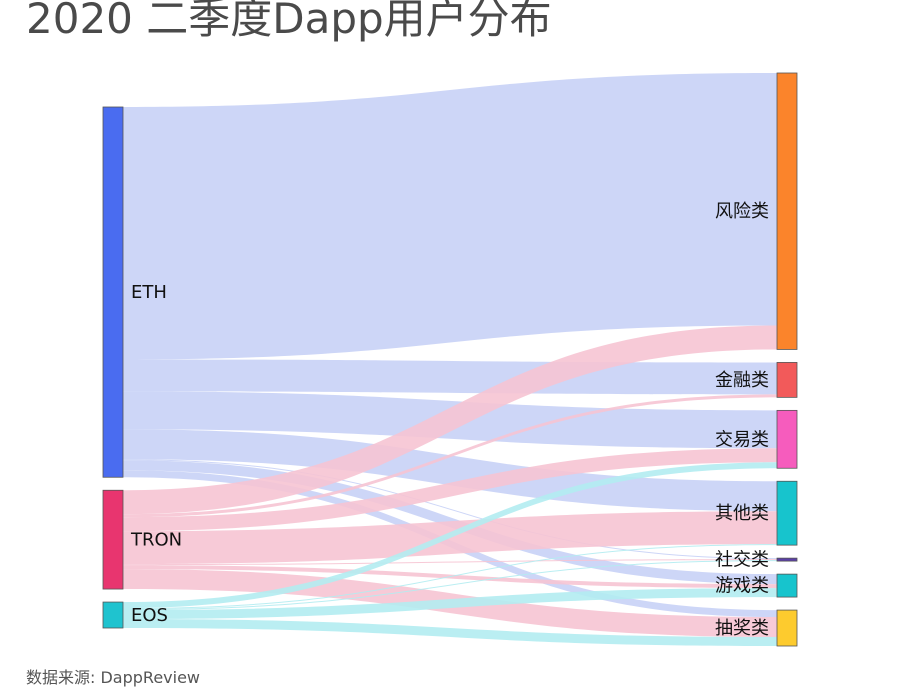 The image size is (900, 688). I want to click on sankey-label-风险类: 风险类, so click(742, 211).